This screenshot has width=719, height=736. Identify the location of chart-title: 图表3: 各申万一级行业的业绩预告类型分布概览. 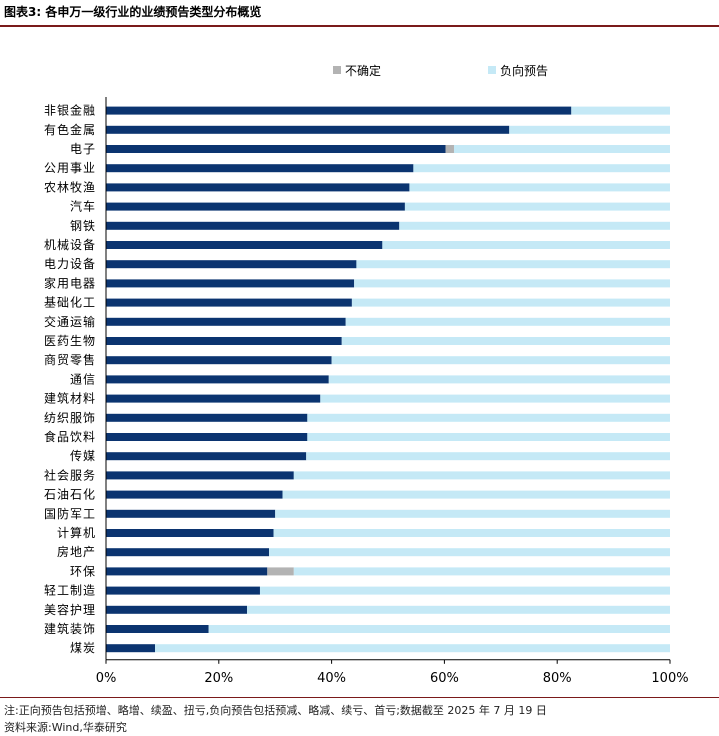
(133, 12).